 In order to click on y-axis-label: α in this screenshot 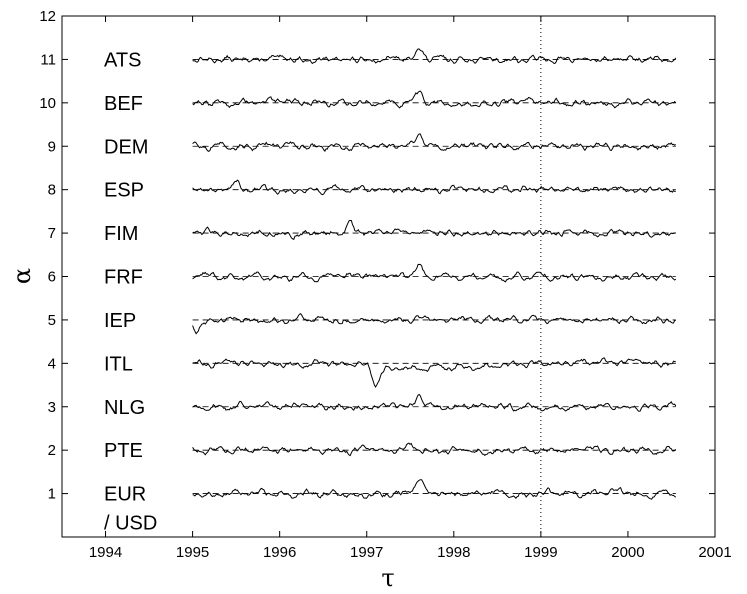, I will do `click(22, 276)`.